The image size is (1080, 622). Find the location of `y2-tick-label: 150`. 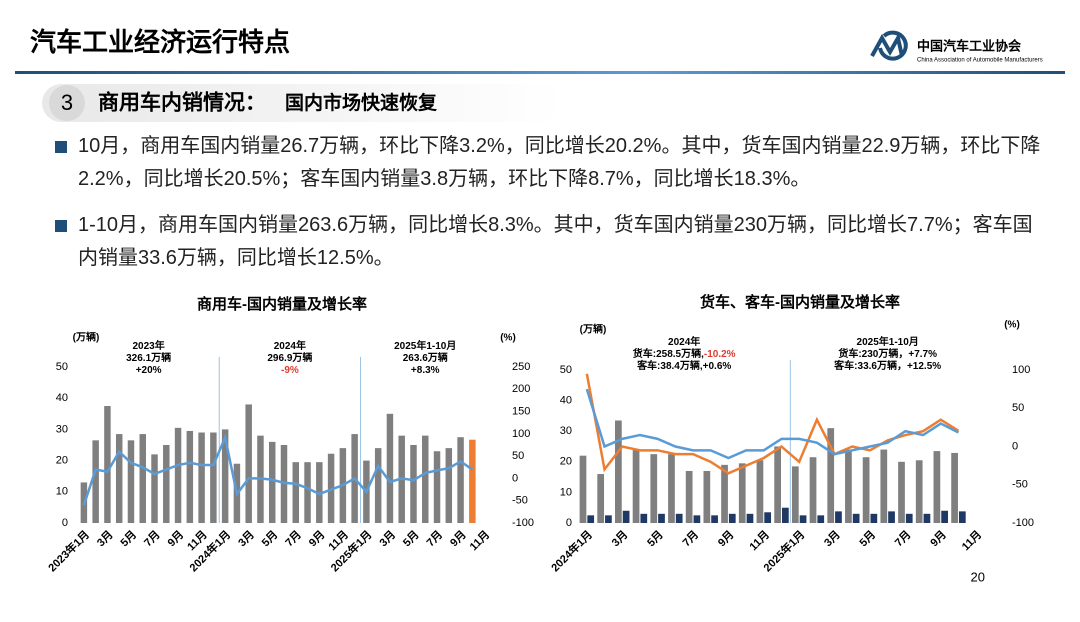

y2-tick-label: 150 is located at coordinates (521, 411).